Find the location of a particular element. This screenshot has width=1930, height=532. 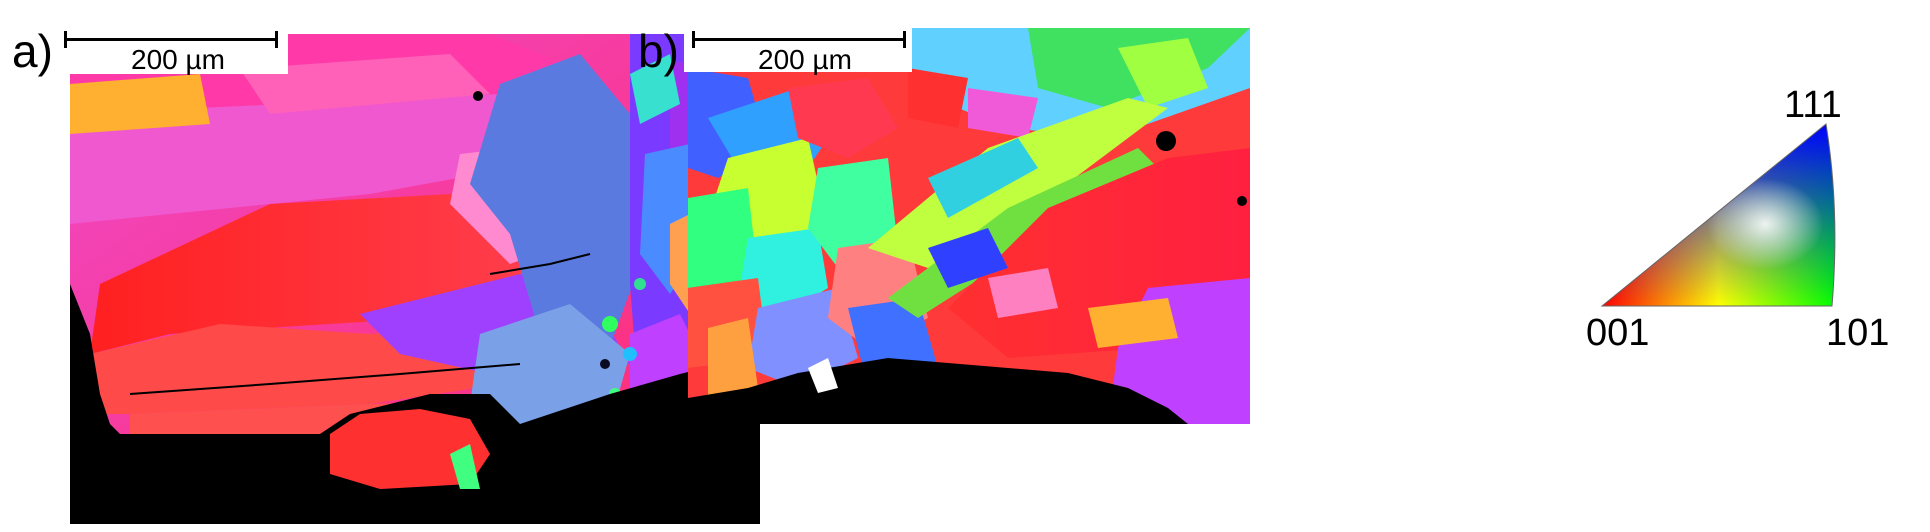

ipf-label-111: 111 is located at coordinates (1813, 105).